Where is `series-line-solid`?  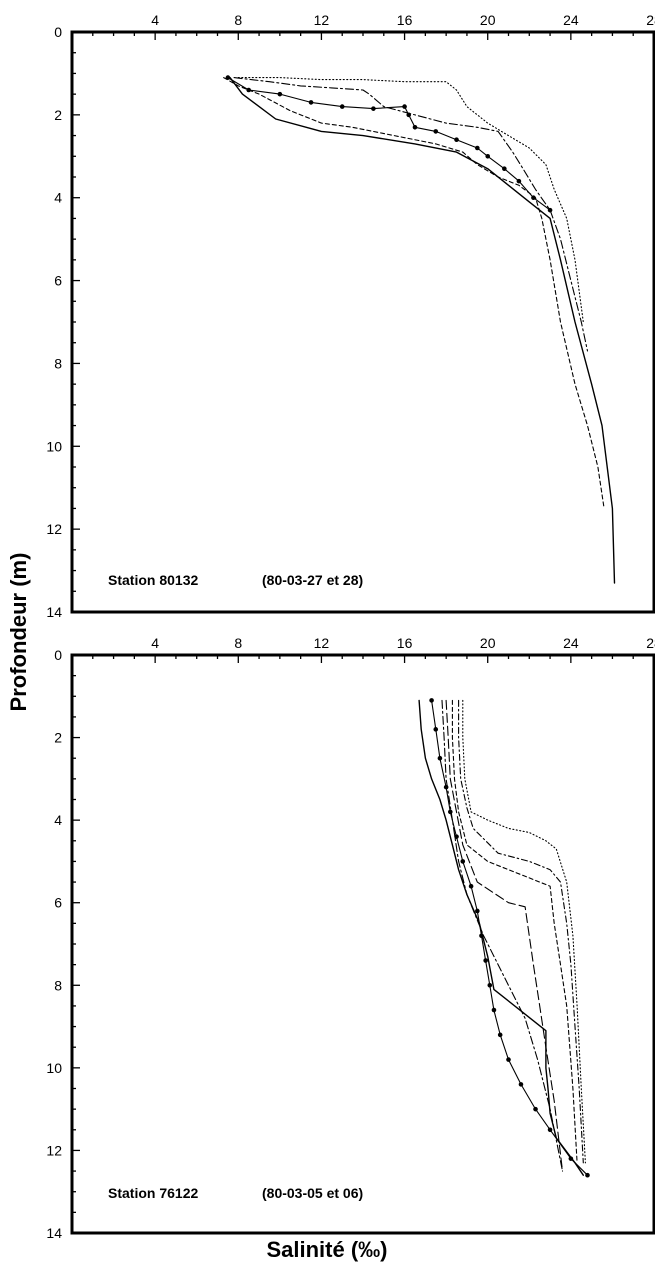
series-line-solid is located at coordinates (501, 937).